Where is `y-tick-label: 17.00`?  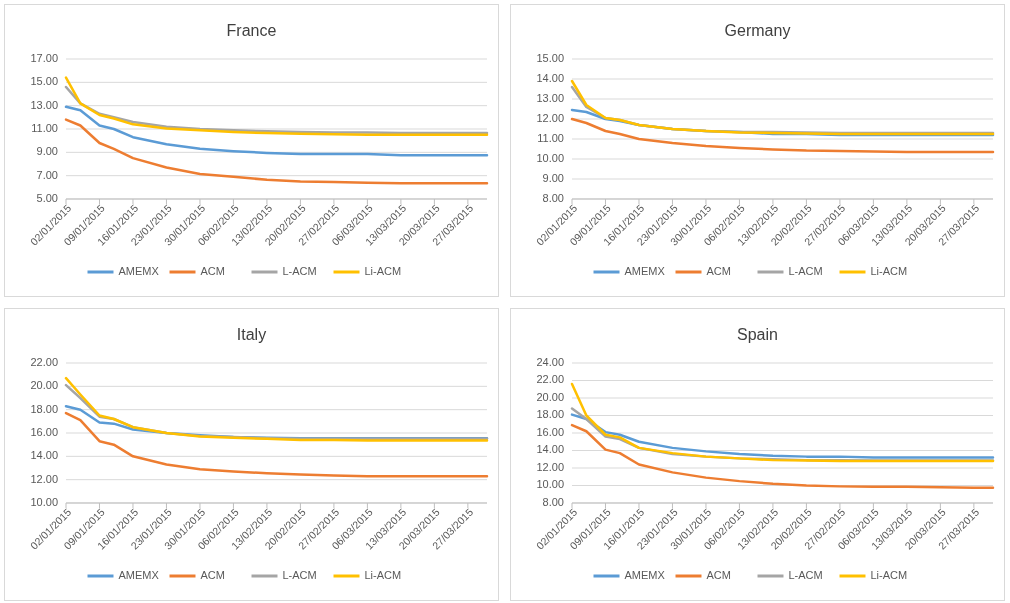
y-tick-label: 17.00 is located at coordinates (44, 57).